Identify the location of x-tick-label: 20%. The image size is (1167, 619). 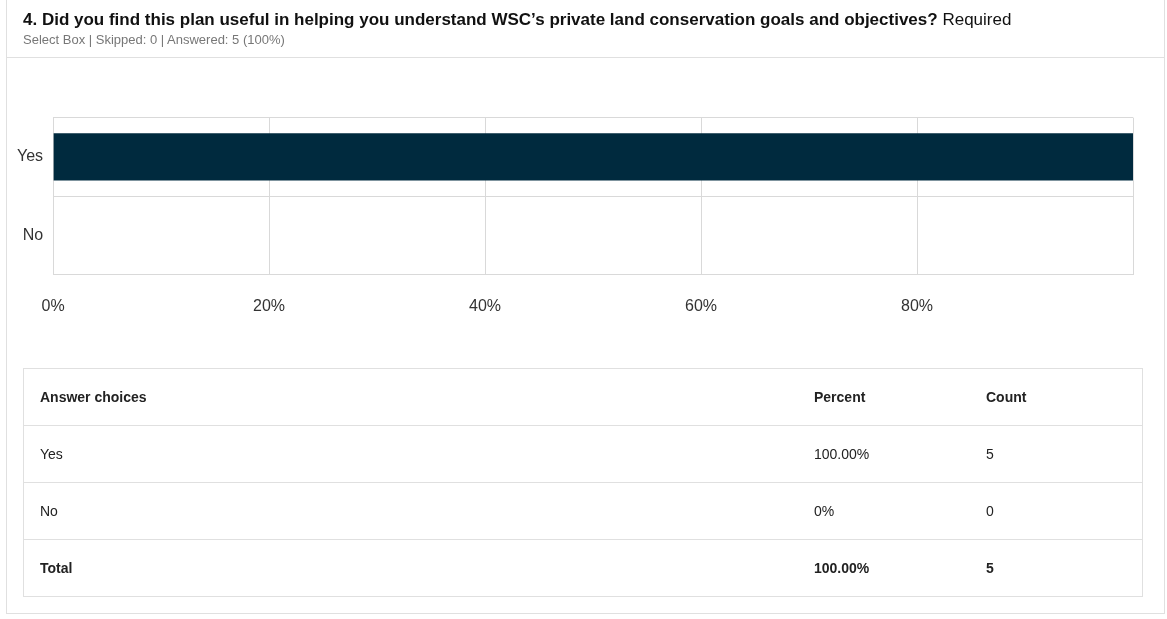
(269, 305).